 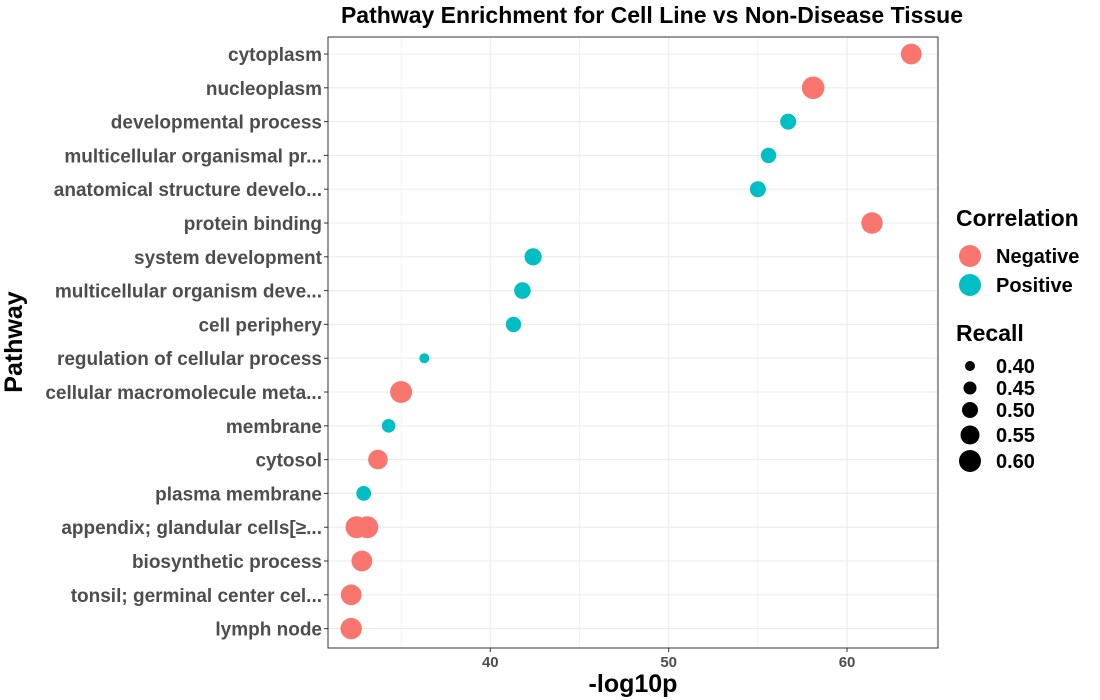 I want to click on legend-label: 0.55, so click(x=1015, y=436).